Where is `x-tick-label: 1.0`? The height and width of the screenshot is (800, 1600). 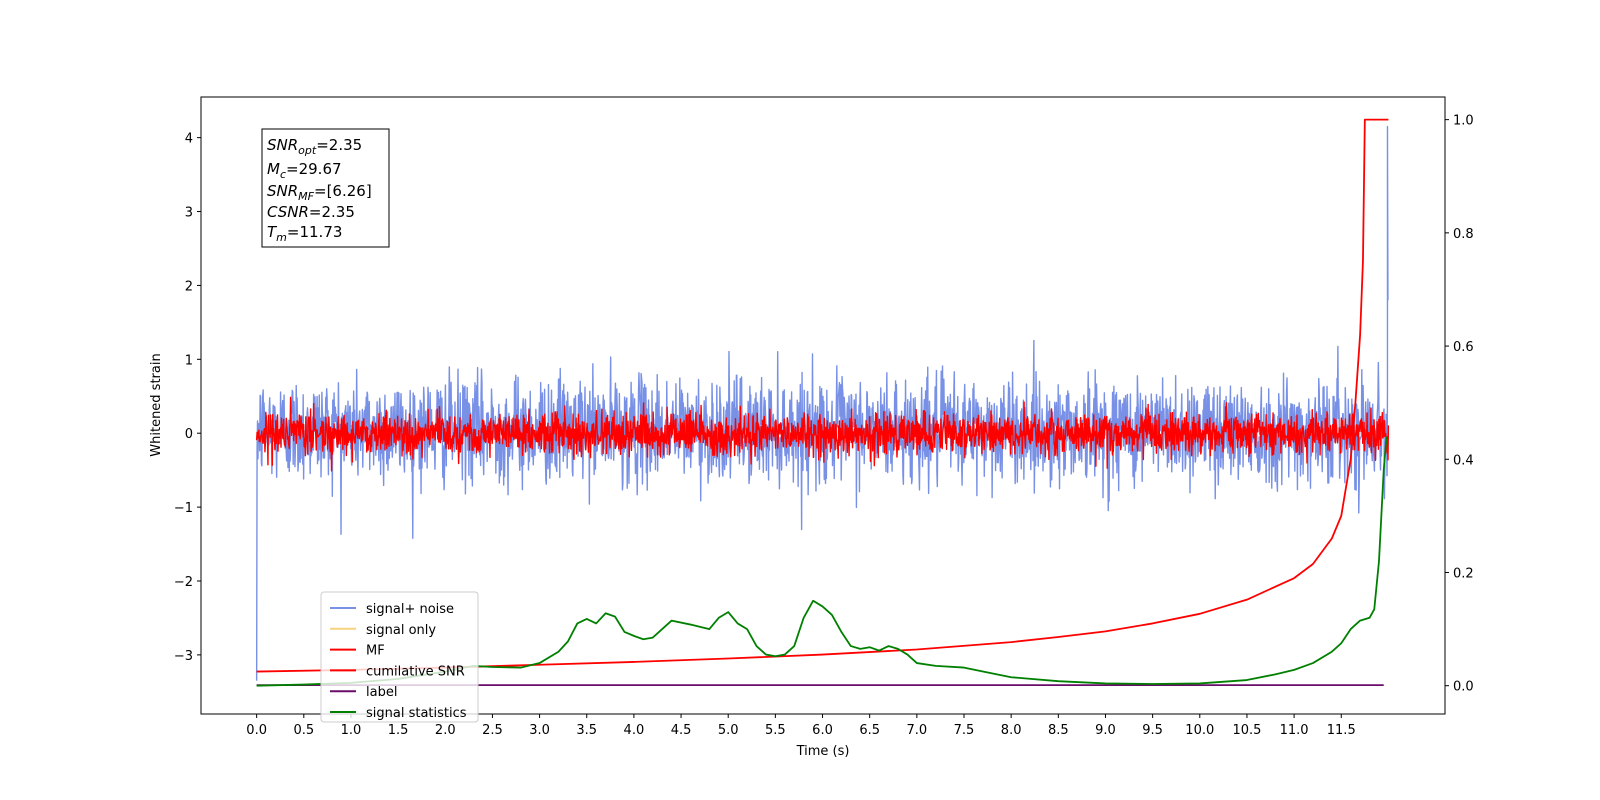
x-tick-label: 1.0 is located at coordinates (351, 730).